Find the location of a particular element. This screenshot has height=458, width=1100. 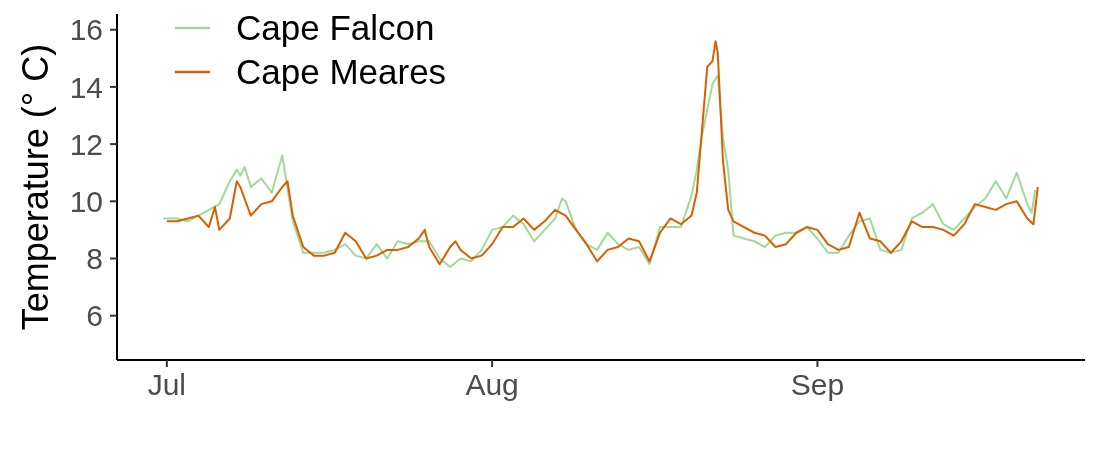

x-tick-label: Aug is located at coordinates (492, 385).